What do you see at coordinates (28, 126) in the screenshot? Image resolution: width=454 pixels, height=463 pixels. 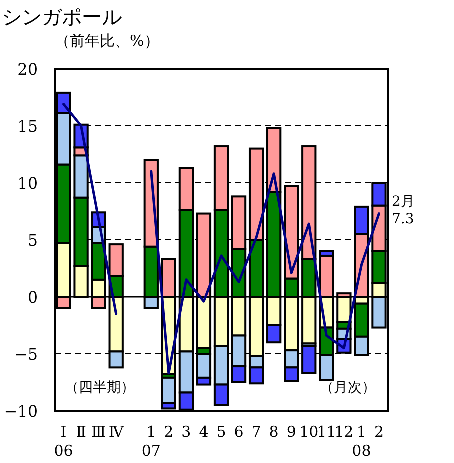 I see `y-tick-label: 15` at bounding box center [28, 126].